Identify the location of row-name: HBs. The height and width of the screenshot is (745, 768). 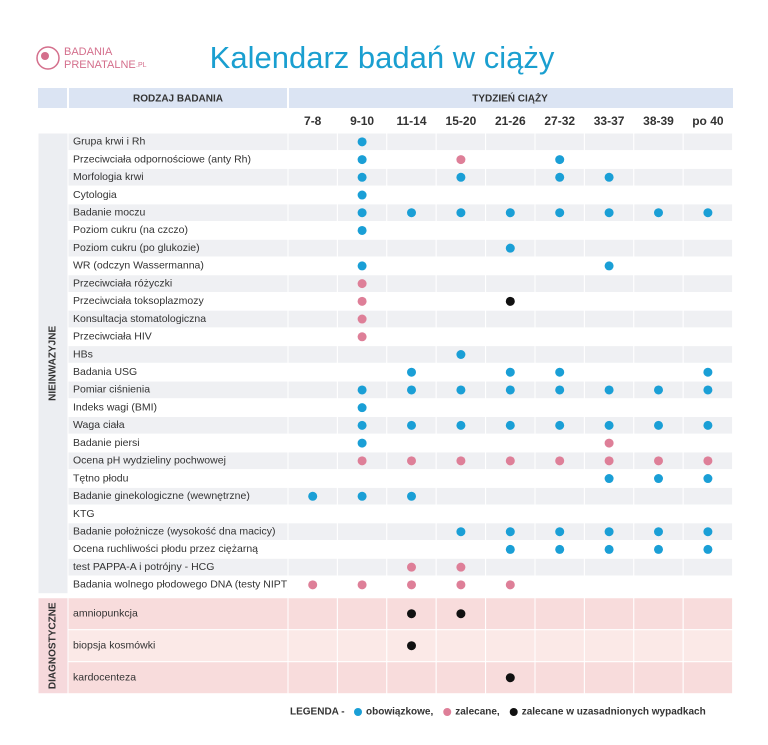
(83, 354).